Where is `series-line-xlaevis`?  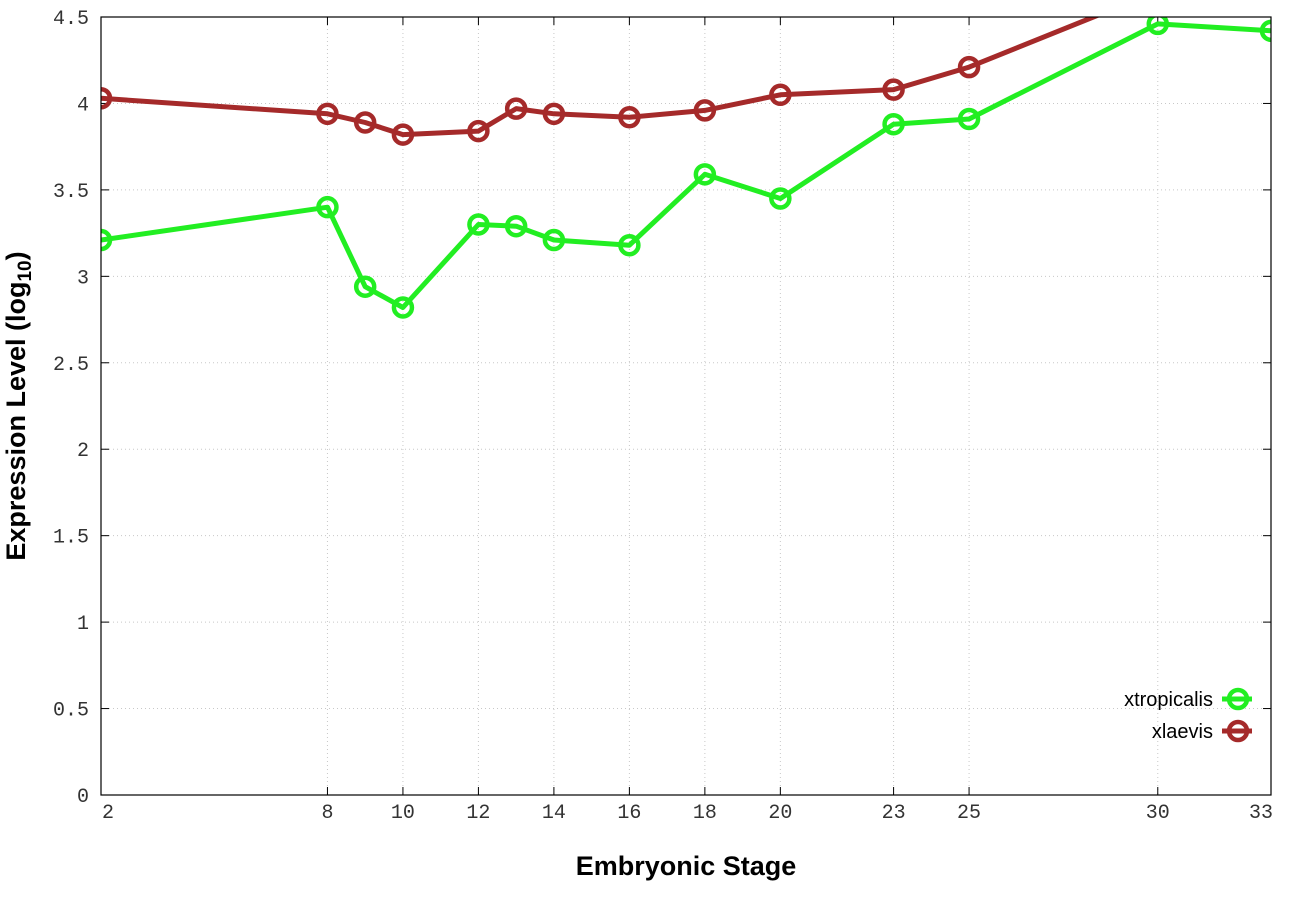 series-line-xlaevis is located at coordinates (601, 77).